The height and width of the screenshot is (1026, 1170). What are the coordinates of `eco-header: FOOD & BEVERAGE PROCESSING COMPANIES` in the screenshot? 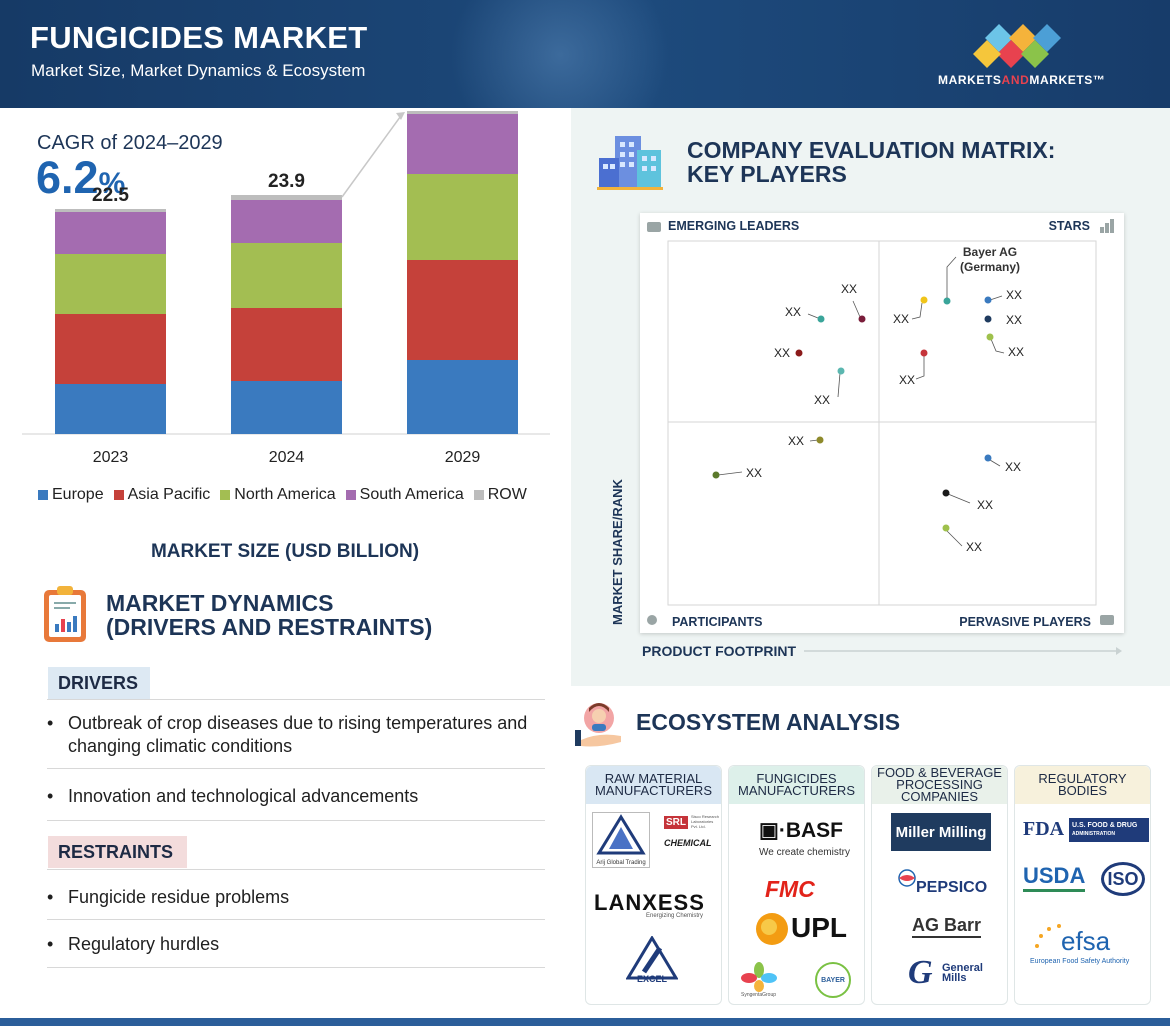 It's located at (939, 785).